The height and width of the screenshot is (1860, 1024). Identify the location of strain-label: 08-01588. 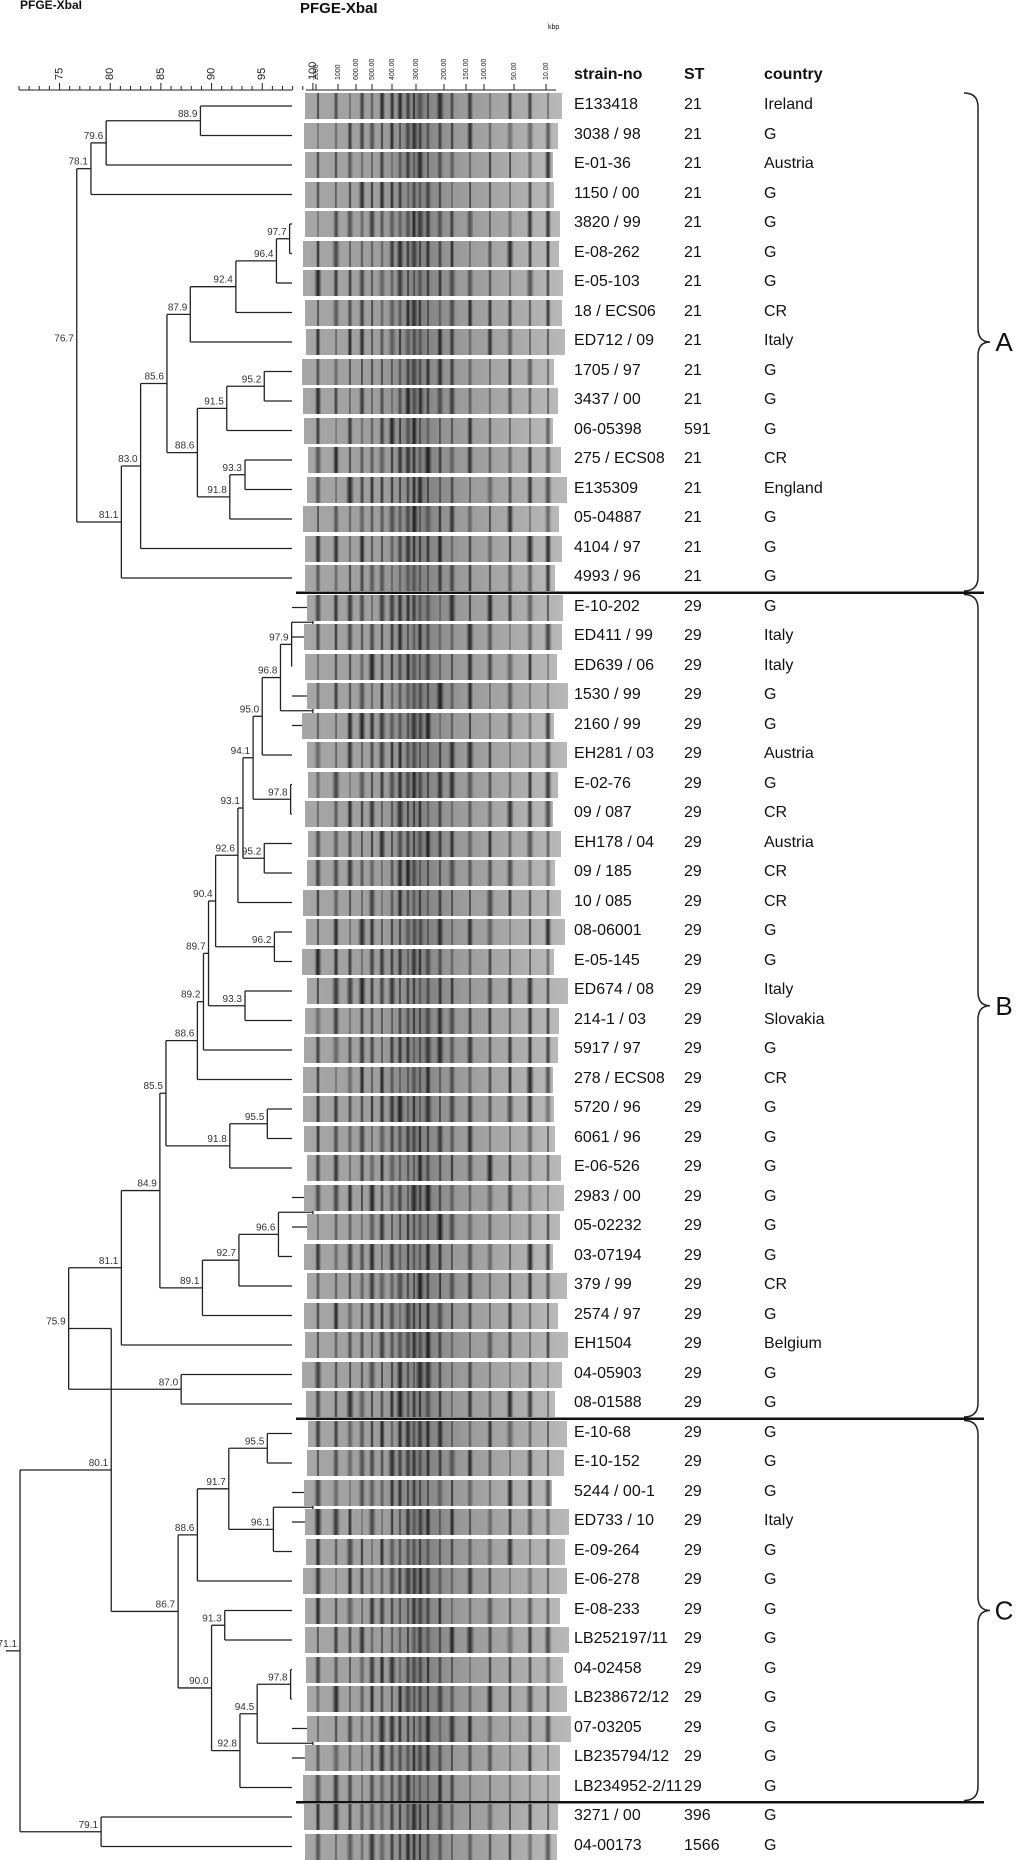
(608, 1402).